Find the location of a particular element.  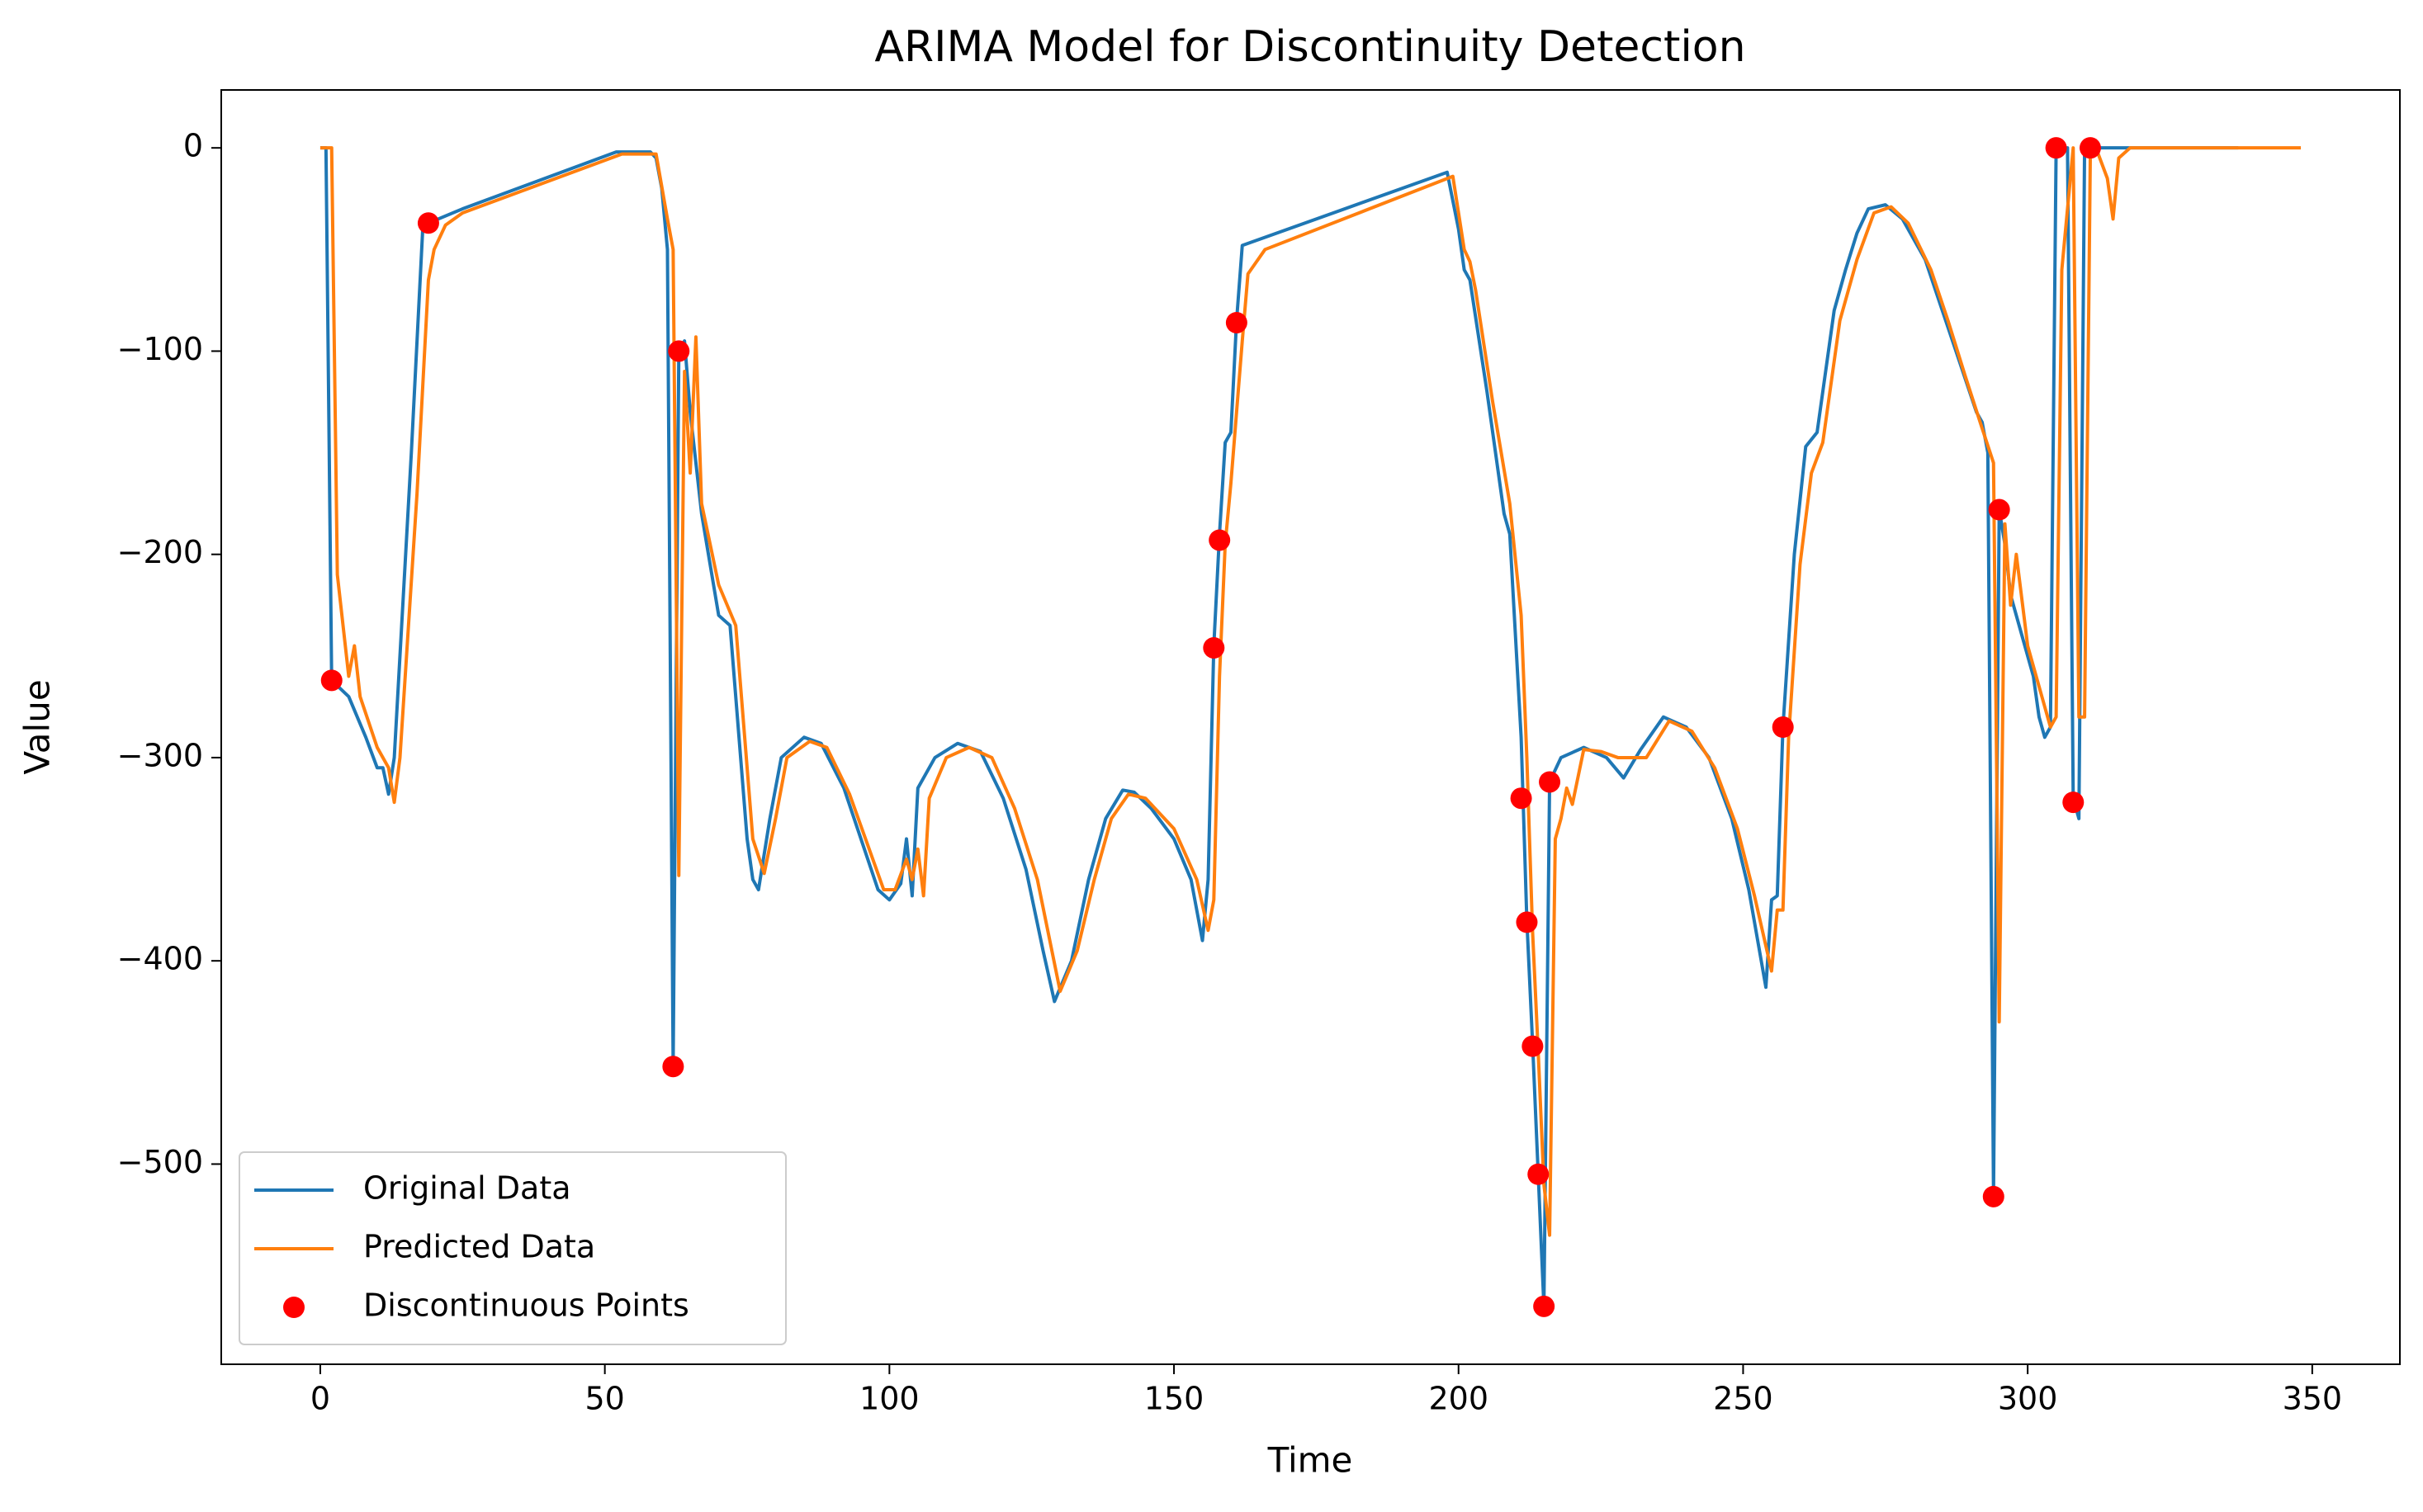

legend-marker is located at coordinates (294, 1307).